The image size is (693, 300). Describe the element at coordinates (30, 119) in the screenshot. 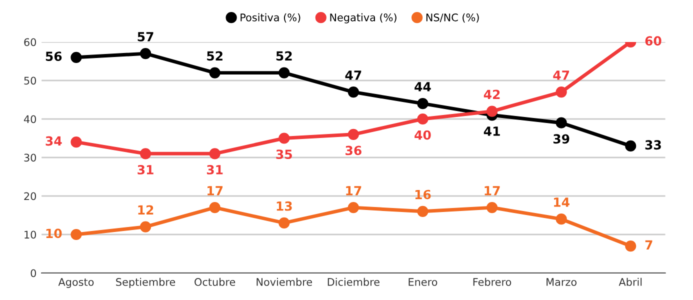

I see `y-tick-label: 40` at that location.